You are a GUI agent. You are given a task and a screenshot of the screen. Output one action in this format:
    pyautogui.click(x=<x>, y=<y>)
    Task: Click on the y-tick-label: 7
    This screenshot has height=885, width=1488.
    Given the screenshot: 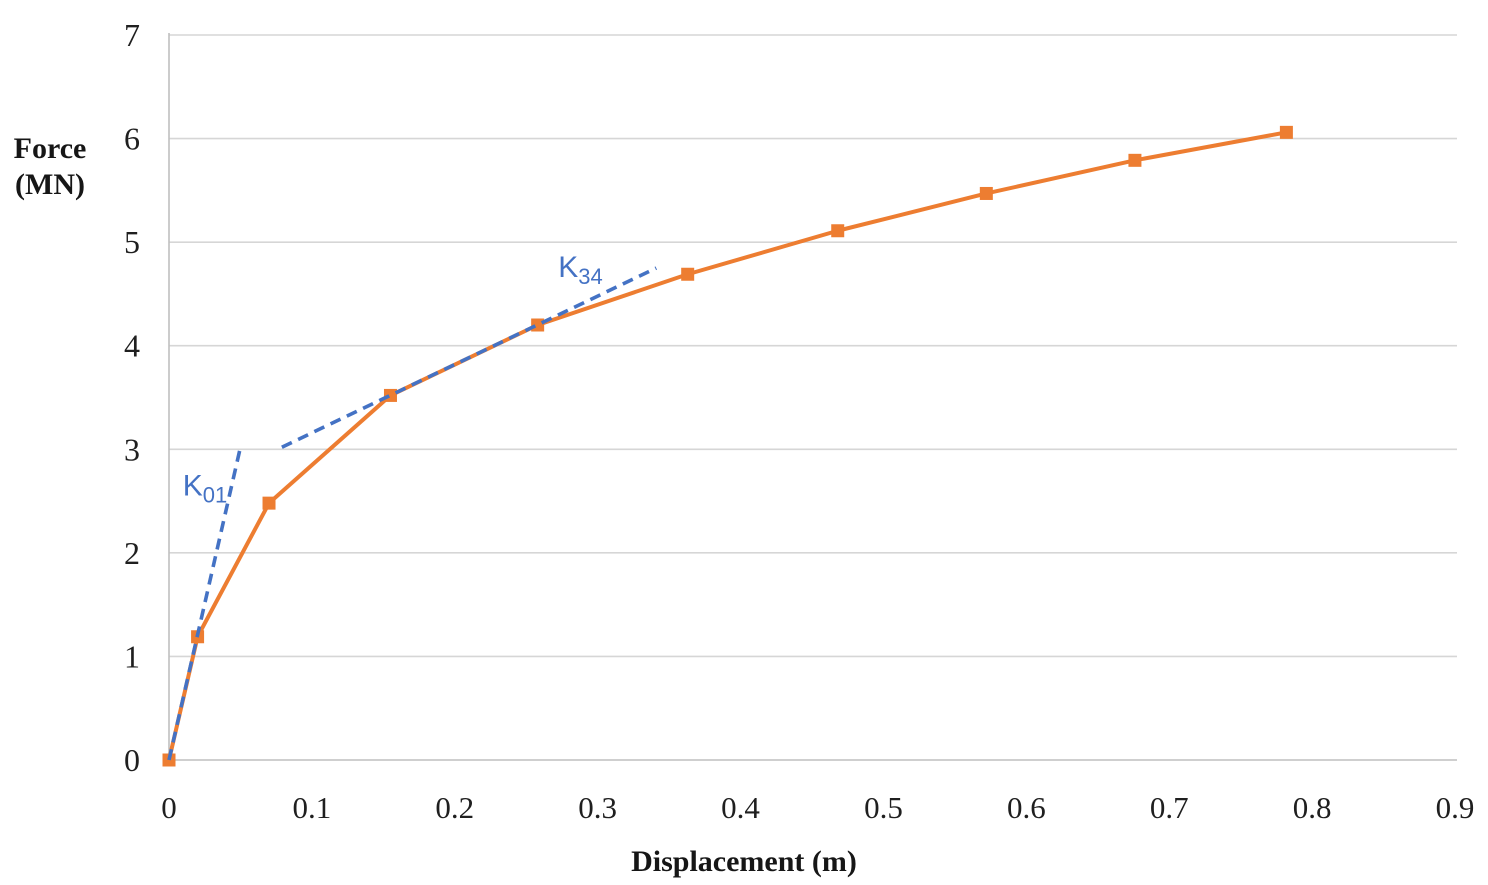 What is the action you would take?
    pyautogui.click(x=132, y=35)
    